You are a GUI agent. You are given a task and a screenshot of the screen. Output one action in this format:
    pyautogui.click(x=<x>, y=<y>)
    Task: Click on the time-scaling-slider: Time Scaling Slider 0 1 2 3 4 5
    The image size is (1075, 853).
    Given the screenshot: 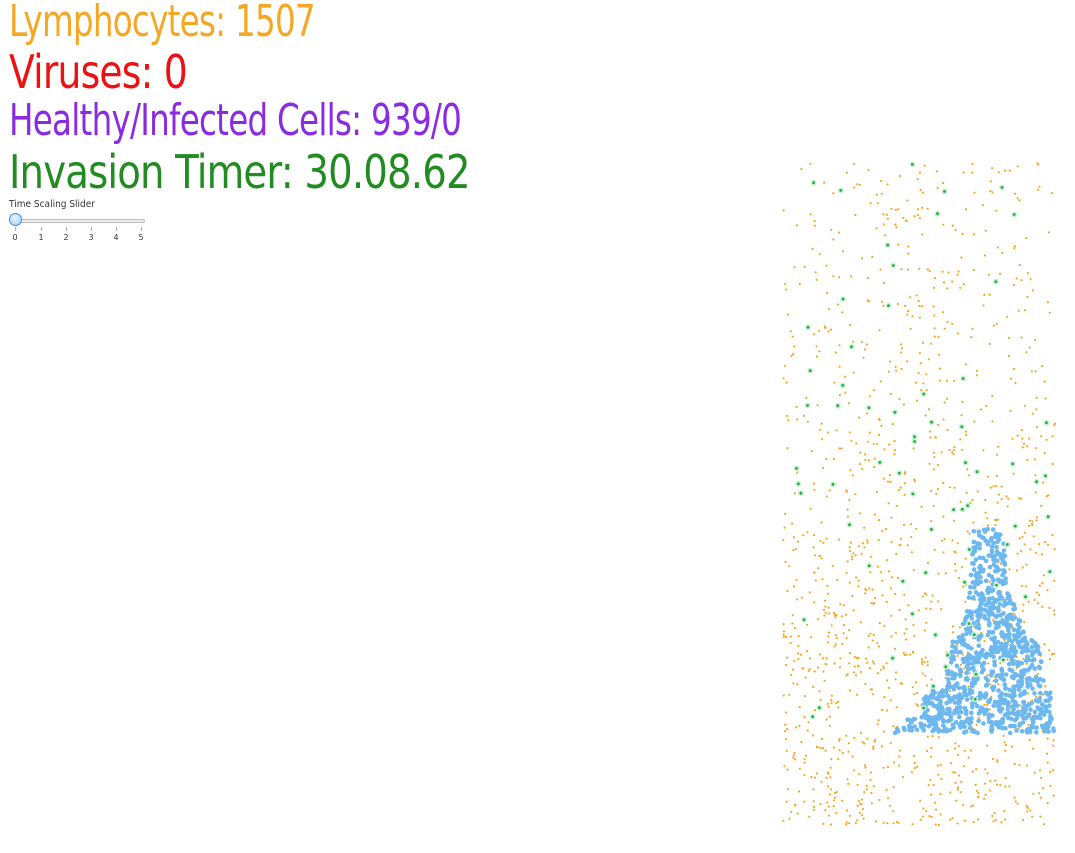 What is the action you would take?
    pyautogui.click(x=81, y=220)
    